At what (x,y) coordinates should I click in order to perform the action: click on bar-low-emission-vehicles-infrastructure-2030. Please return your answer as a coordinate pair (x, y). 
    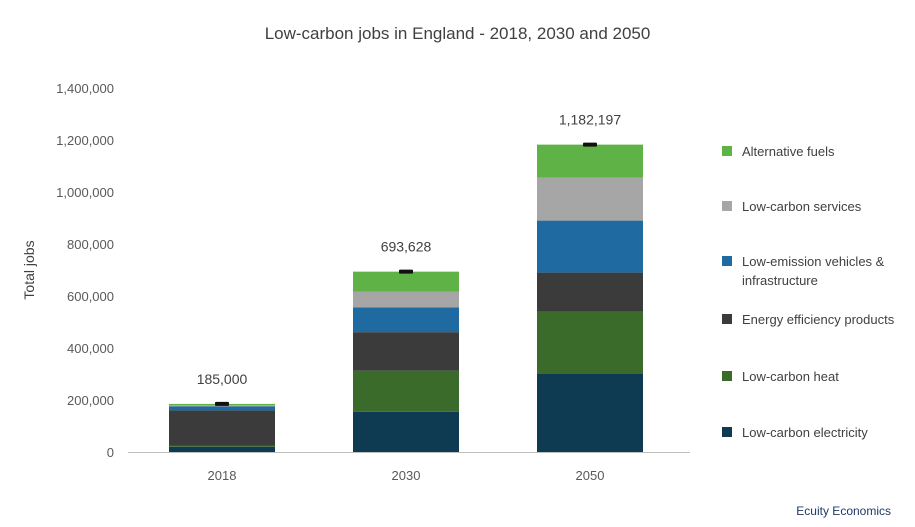
    Looking at the image, I should click on (406, 320).